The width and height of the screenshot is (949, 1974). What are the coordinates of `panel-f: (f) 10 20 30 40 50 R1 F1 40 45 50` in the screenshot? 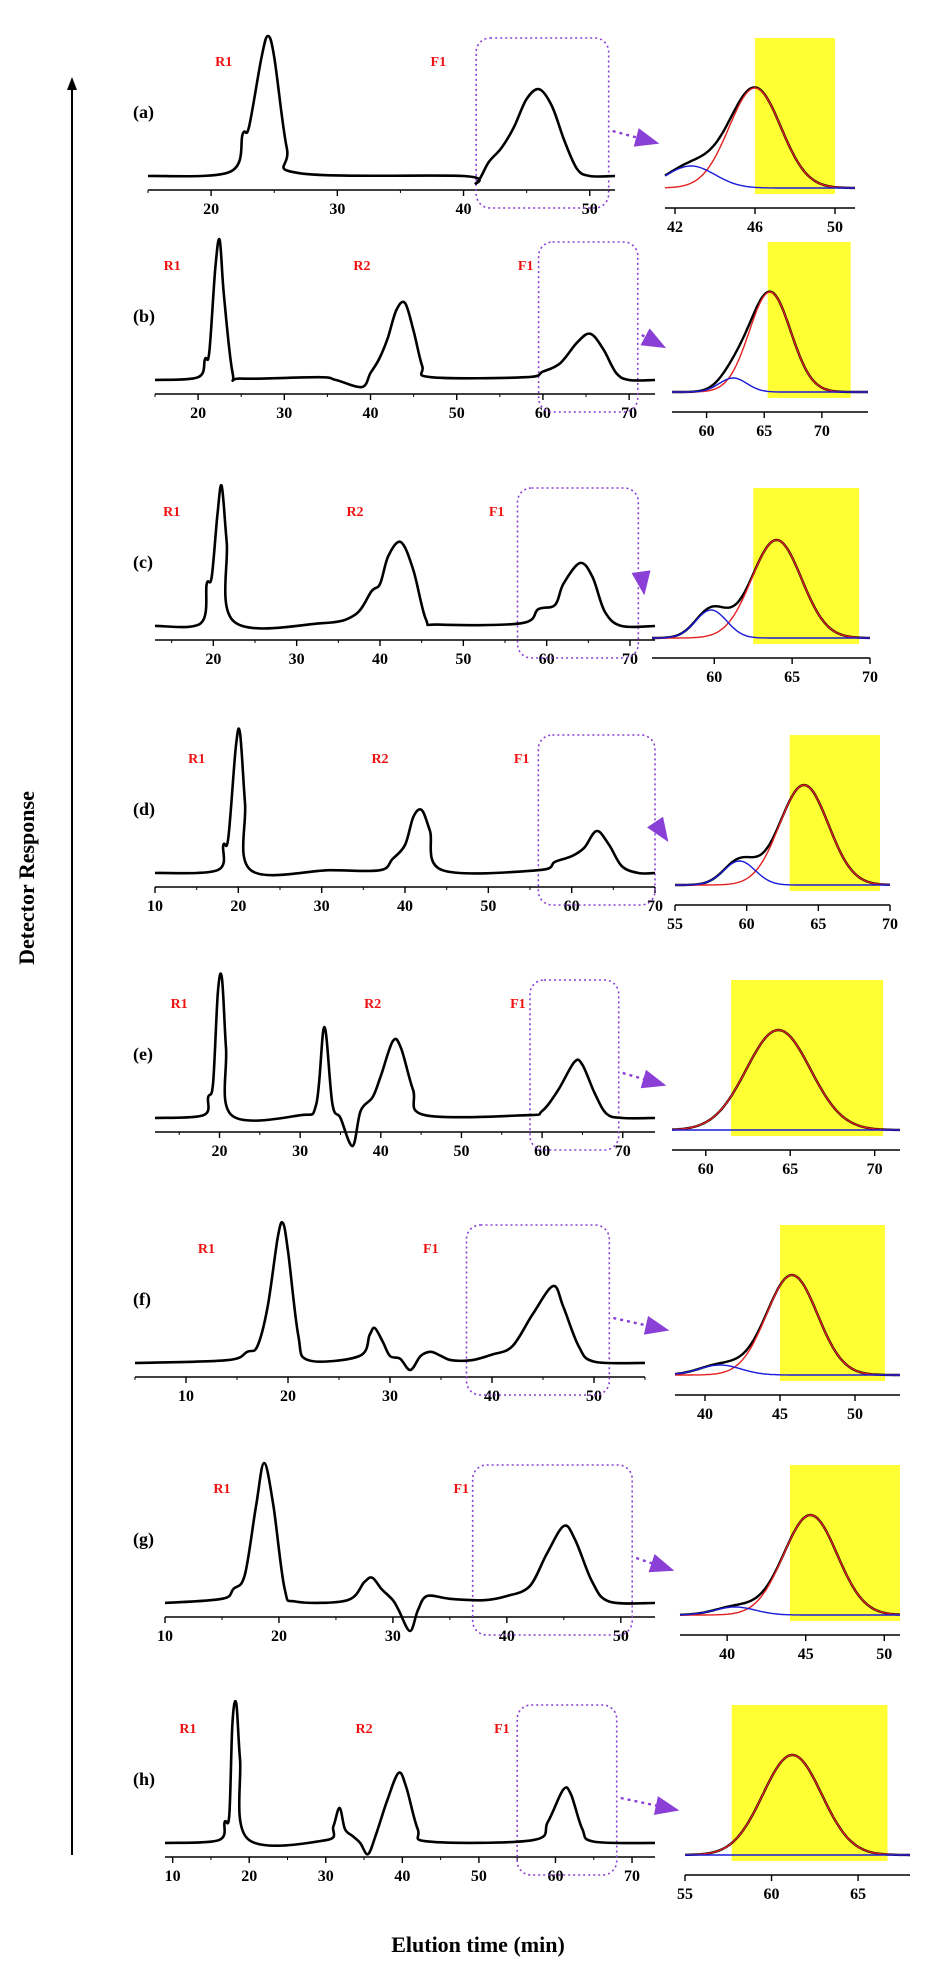 It's located at (516, 1321).